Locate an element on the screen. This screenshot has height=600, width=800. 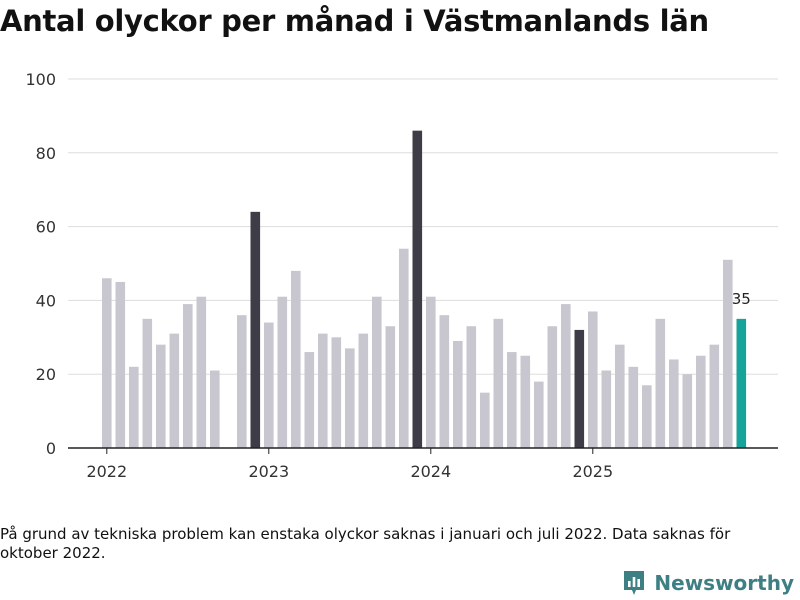
y-tick-label: 20 is located at coordinates (46, 374).